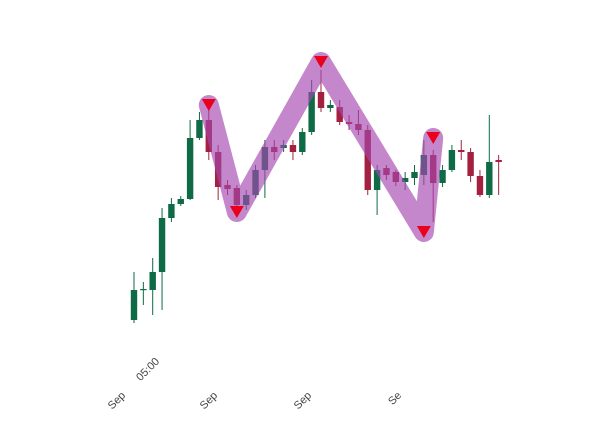 The height and width of the screenshot is (423, 589). Describe the element at coordinates (148, 370) in the screenshot. I see `x-tick-label: 05:00` at that location.